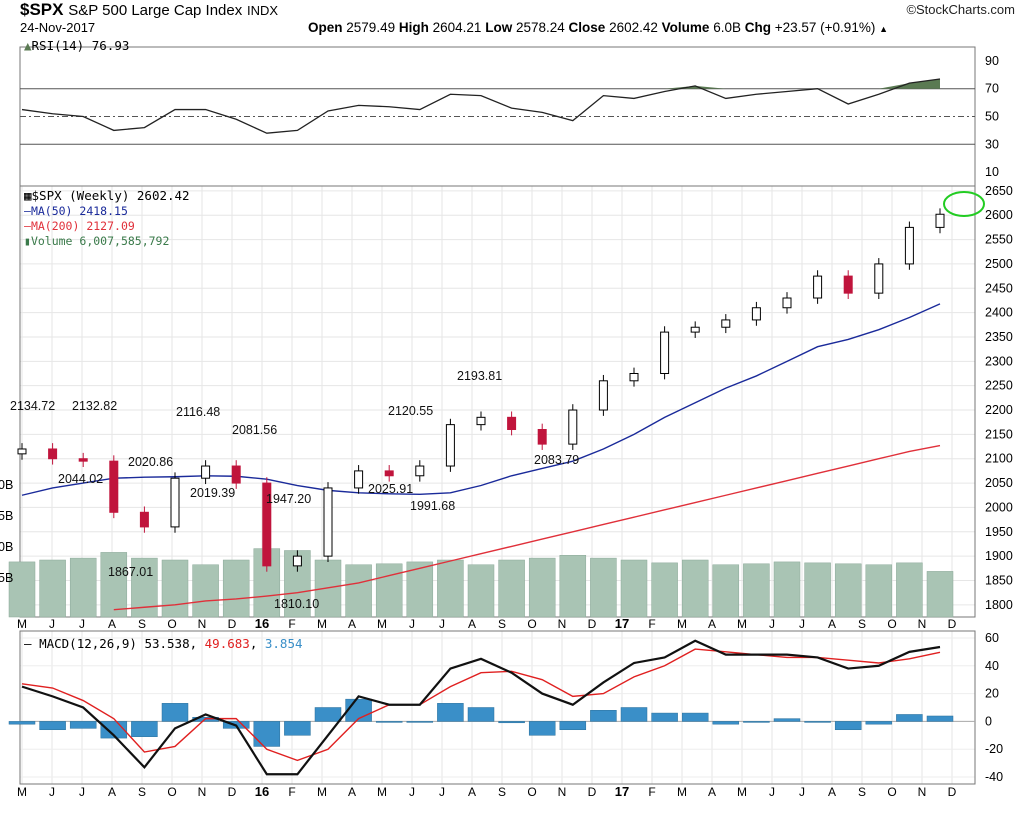 This screenshot has height=813, width=1025. Describe the element at coordinates (28, 45) in the screenshot. I see `rsi-icon: ▲` at that location.